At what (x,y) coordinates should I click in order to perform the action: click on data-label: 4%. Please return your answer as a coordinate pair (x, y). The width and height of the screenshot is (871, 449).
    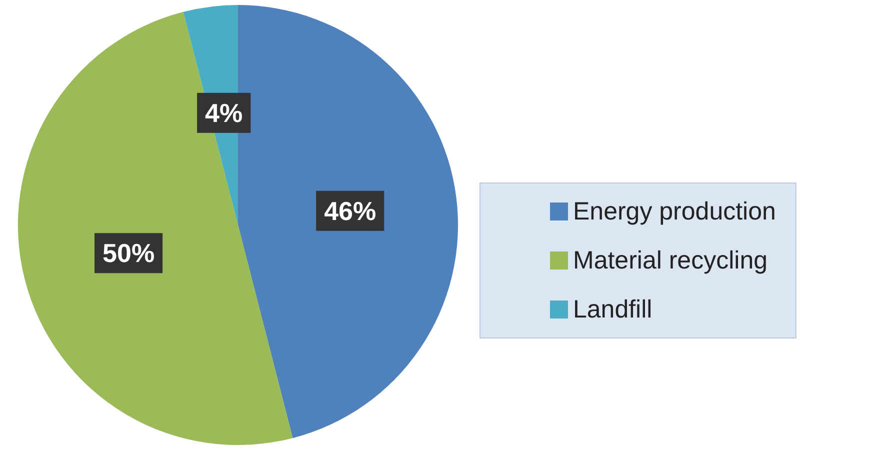
    Looking at the image, I should click on (224, 113).